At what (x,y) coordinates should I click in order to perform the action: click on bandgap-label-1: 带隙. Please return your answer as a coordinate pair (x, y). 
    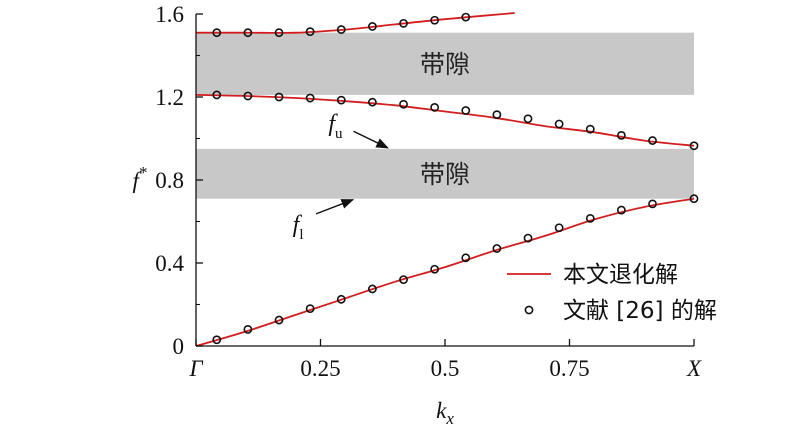
    Looking at the image, I should click on (445, 174).